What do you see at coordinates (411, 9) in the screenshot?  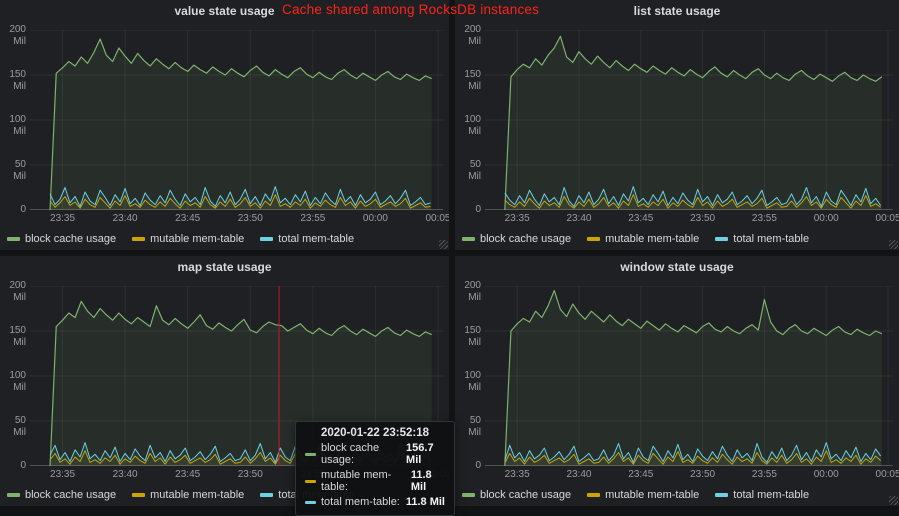 I see `annotation-text: Cache shared among RocksDB instances` at bounding box center [411, 9].